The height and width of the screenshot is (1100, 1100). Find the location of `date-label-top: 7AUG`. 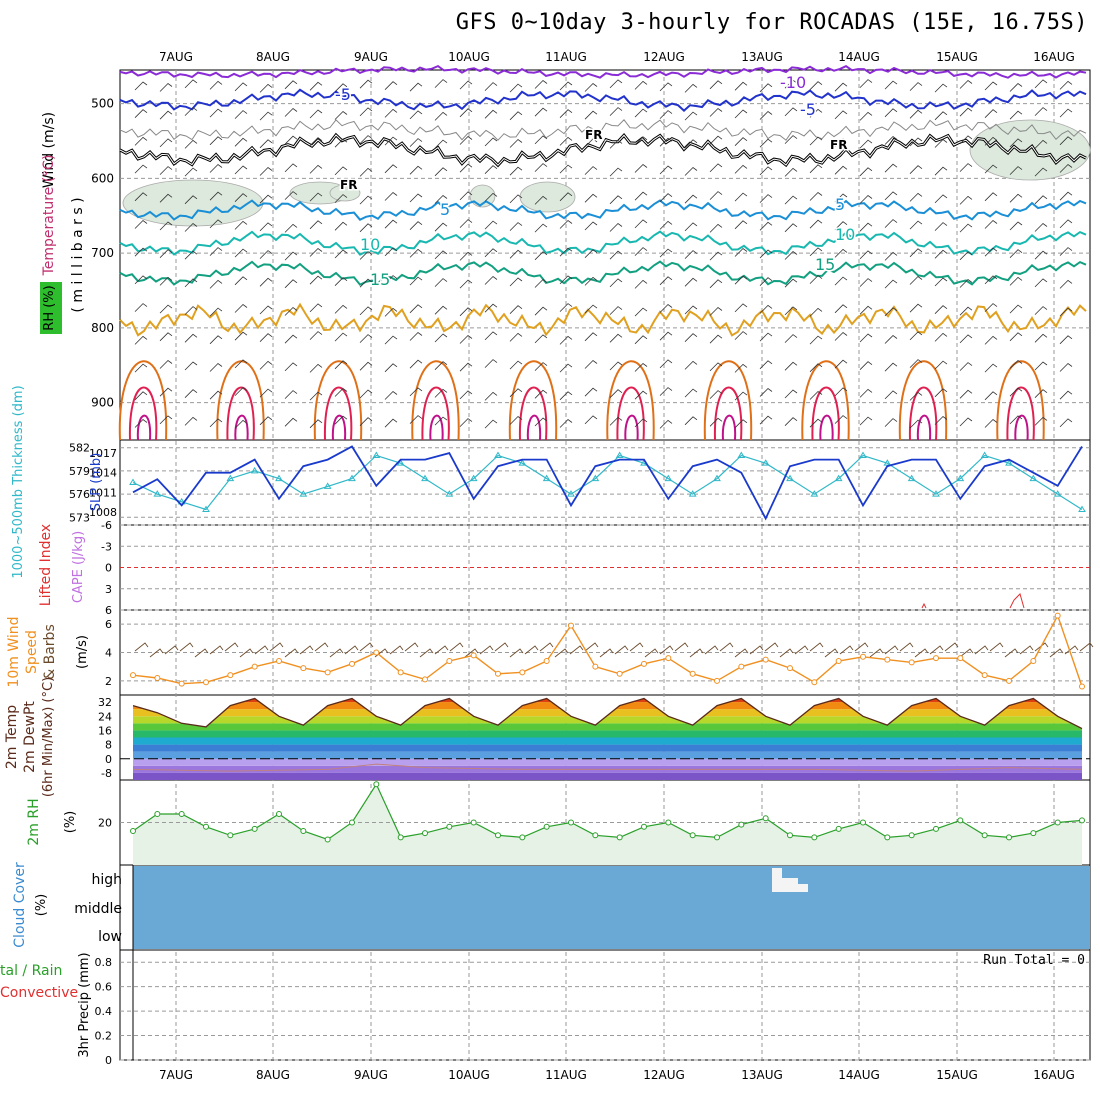

date-label-top: 7AUG is located at coordinates (176, 57).